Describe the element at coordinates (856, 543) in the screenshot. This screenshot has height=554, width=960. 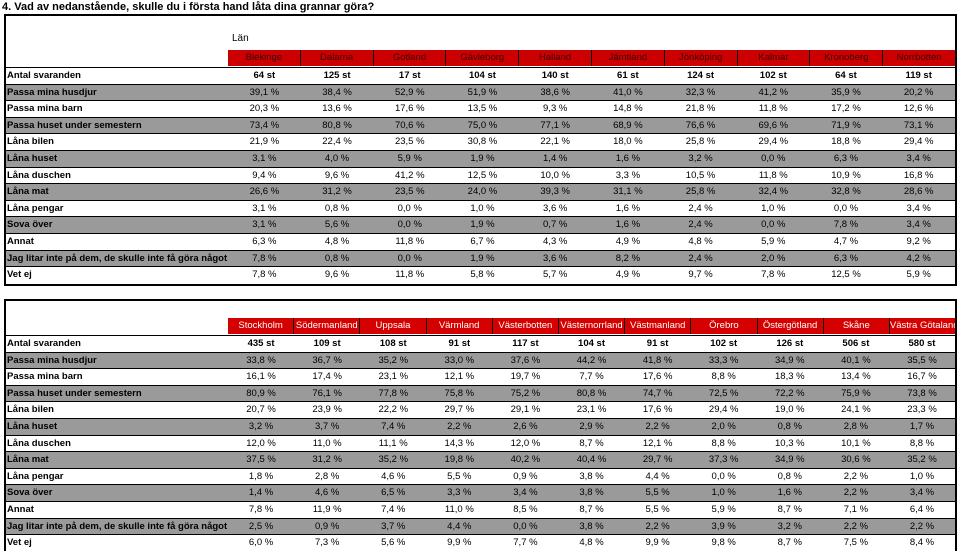
I see `table-cell: 7,5 %` at that location.